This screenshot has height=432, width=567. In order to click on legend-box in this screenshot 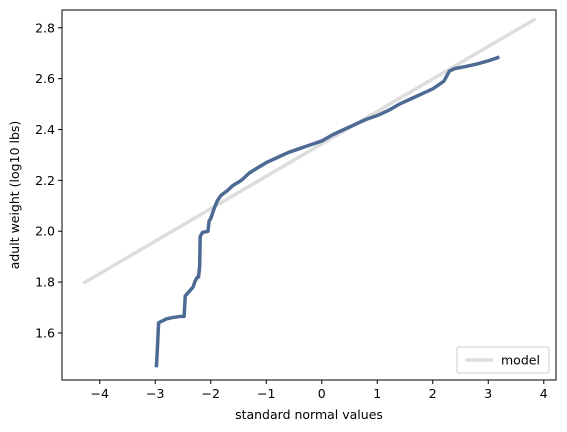, I will do `click(503, 360)`.